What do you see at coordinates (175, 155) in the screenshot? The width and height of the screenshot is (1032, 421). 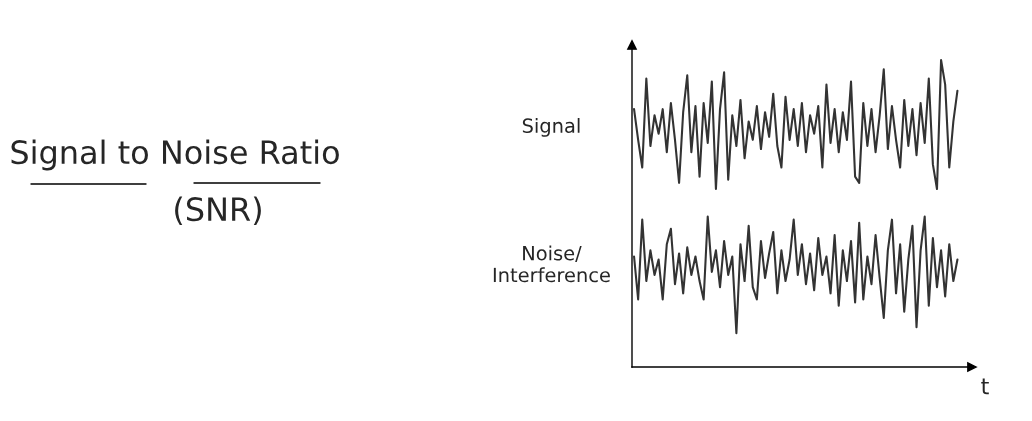 I see `text: Signal to Noise Ratio` at bounding box center [175, 155].